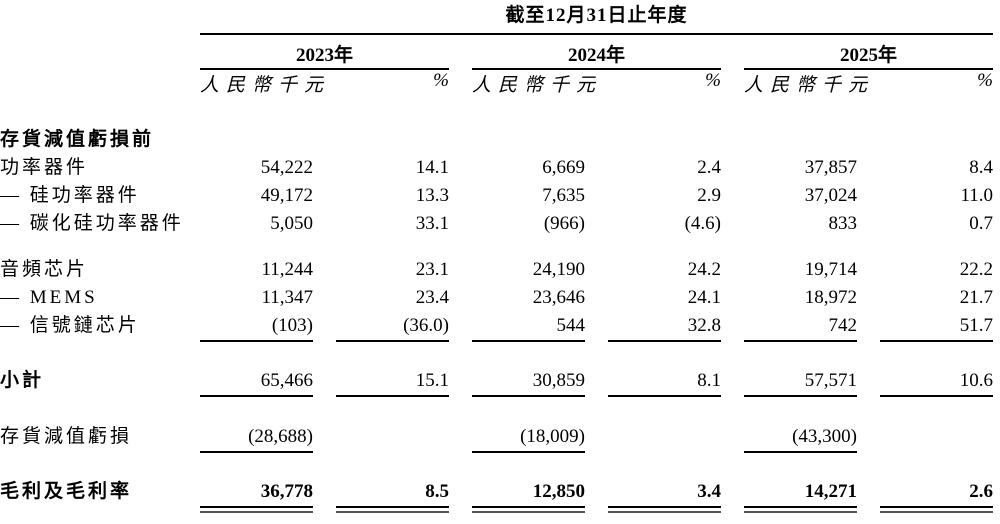  Describe the element at coordinates (830, 297) in the screenshot. I see `cell-value: 18,972` at that location.